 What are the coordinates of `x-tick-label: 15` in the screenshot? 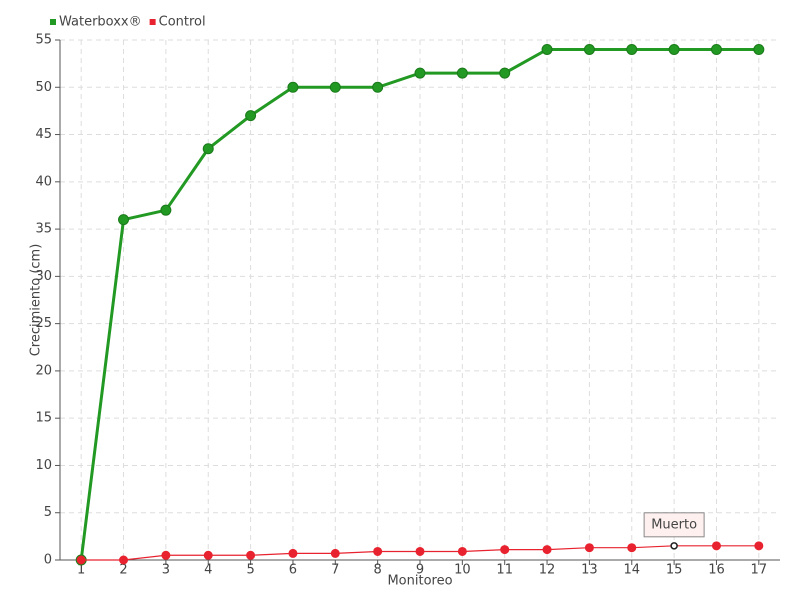 It's located at (674, 570).